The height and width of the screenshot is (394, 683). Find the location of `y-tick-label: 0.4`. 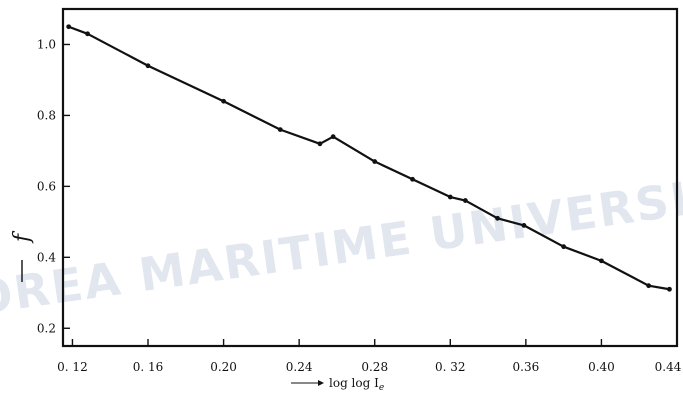

y-tick-label: 0.4 is located at coordinates (46, 257).